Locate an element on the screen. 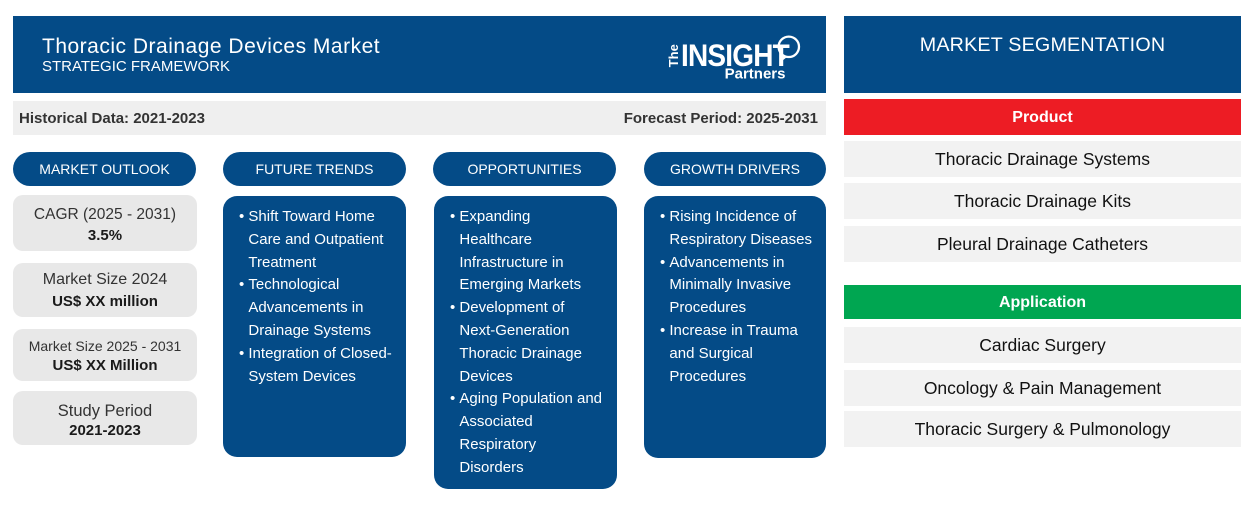 This screenshot has width=1254, height=530. svg-text: Partners is located at coordinates (755, 74).